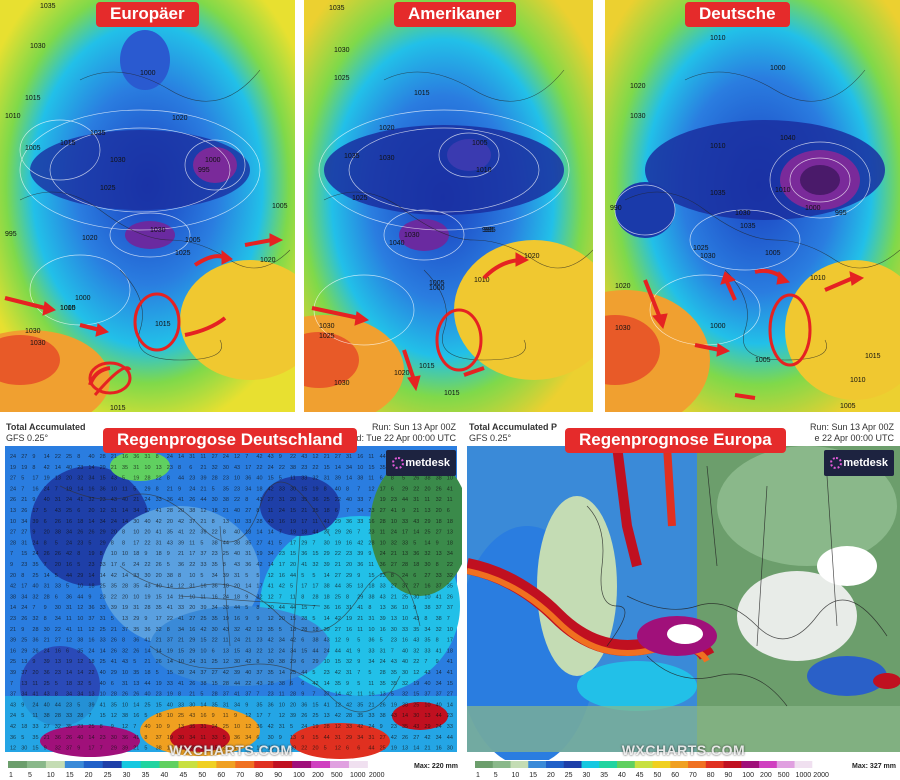 The width and height of the screenshot is (900, 780). Describe the element at coordinates (416, 716) in the screenshot. I see `rain-grid-value: 30` at that location.